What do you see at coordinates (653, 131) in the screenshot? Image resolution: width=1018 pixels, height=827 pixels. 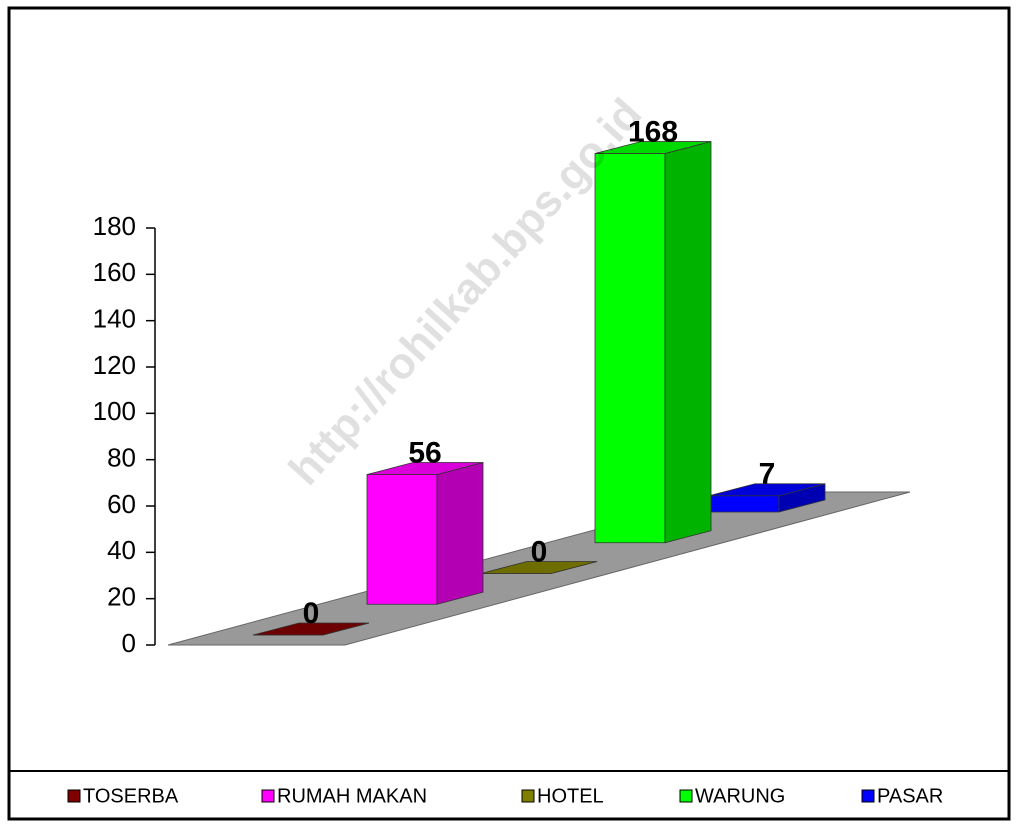 I see `value-label: 168` at bounding box center [653, 131].